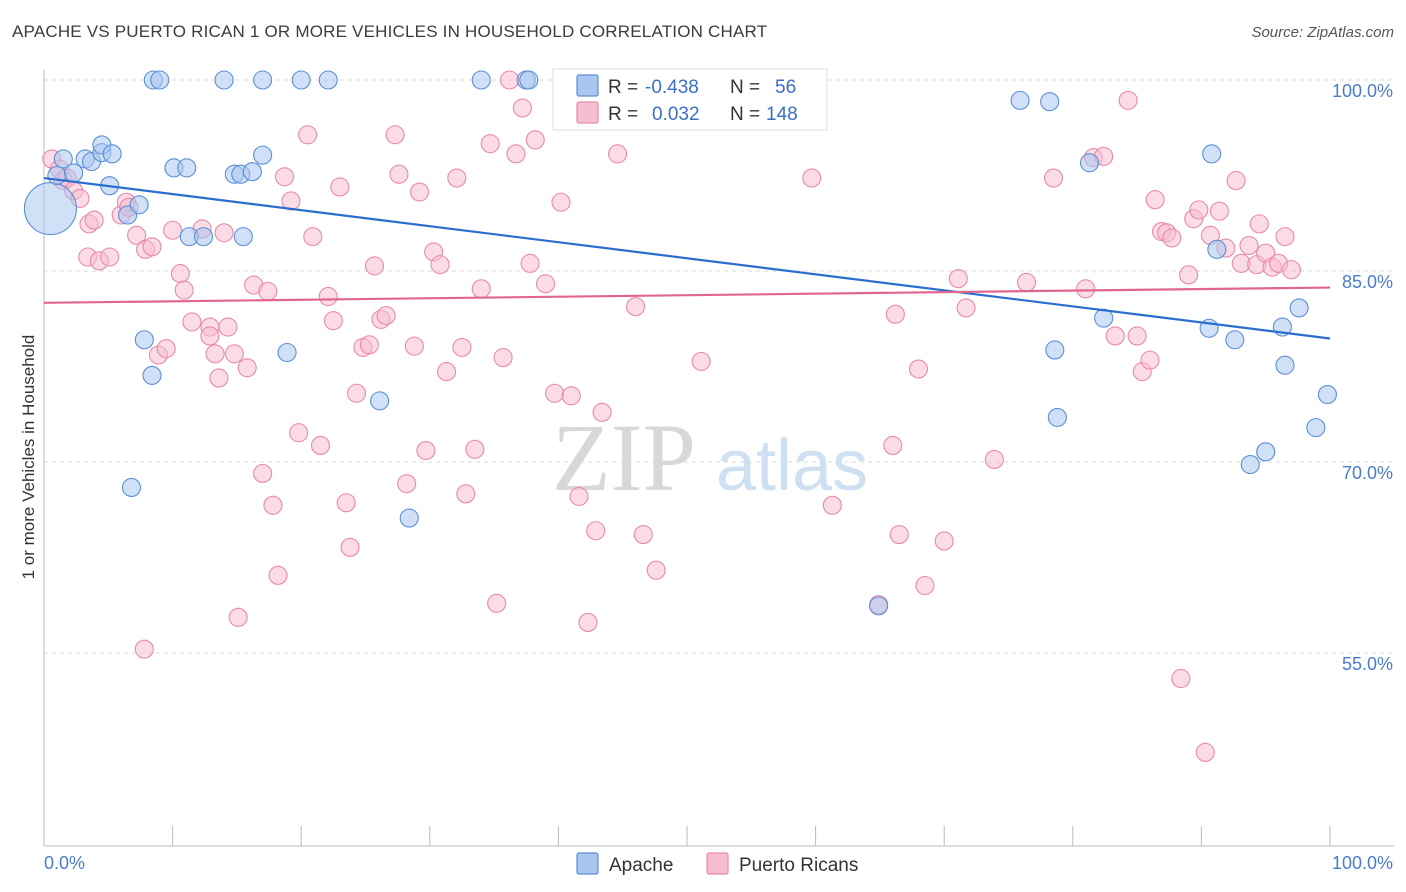 The image size is (1406, 892). What do you see at coordinates (623, 114) in the screenshot?
I see `legend-r-label-puerto-ricans: R =` at bounding box center [623, 114].